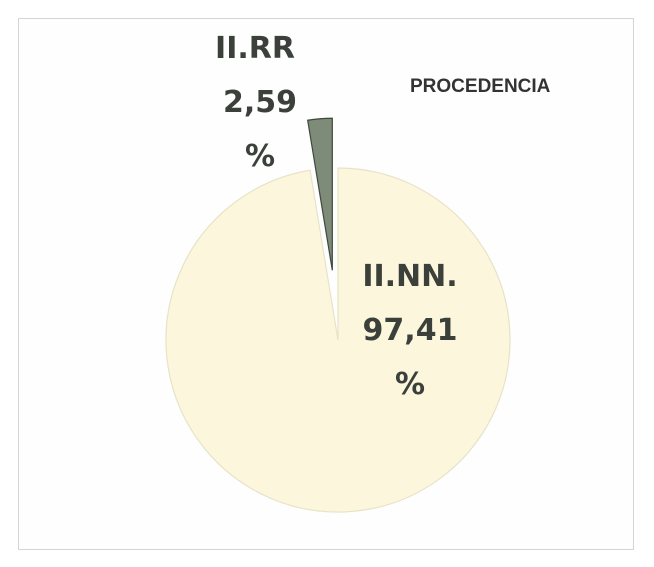 Image resolution: width=654 pixels, height=567 pixels. I want to click on slice-value-label: 2,59 %, so click(260, 129).